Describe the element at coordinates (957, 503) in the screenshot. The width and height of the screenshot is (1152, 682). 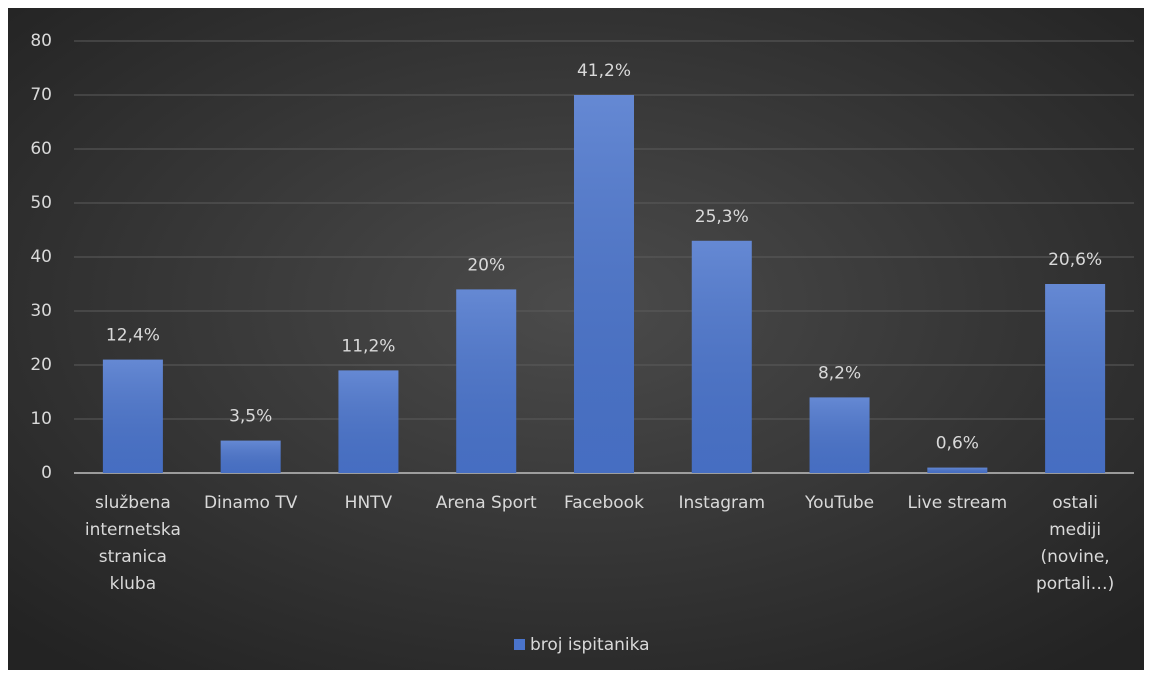
I see `x-tick-label: Live stream` at that location.